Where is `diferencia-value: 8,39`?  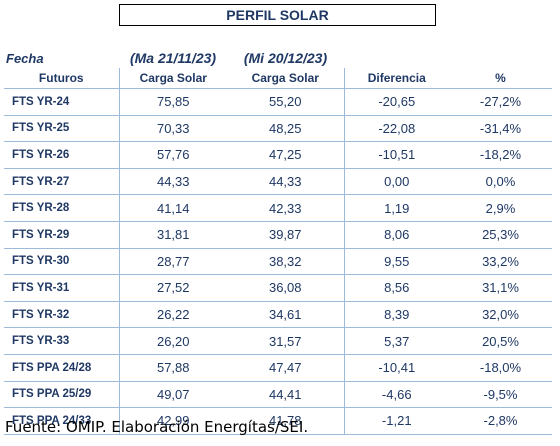
diferencia-value: 8,39 is located at coordinates (396, 315).